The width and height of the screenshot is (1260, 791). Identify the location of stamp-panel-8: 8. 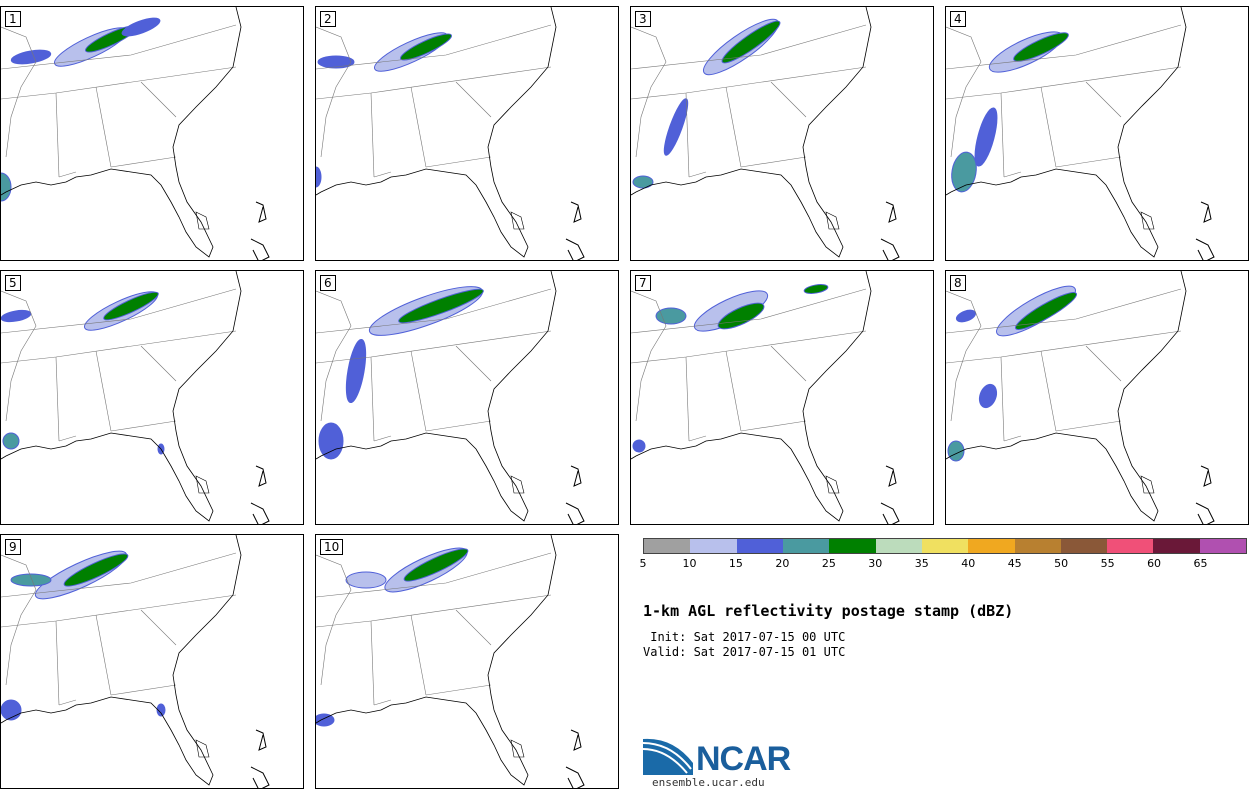
(1097, 397).